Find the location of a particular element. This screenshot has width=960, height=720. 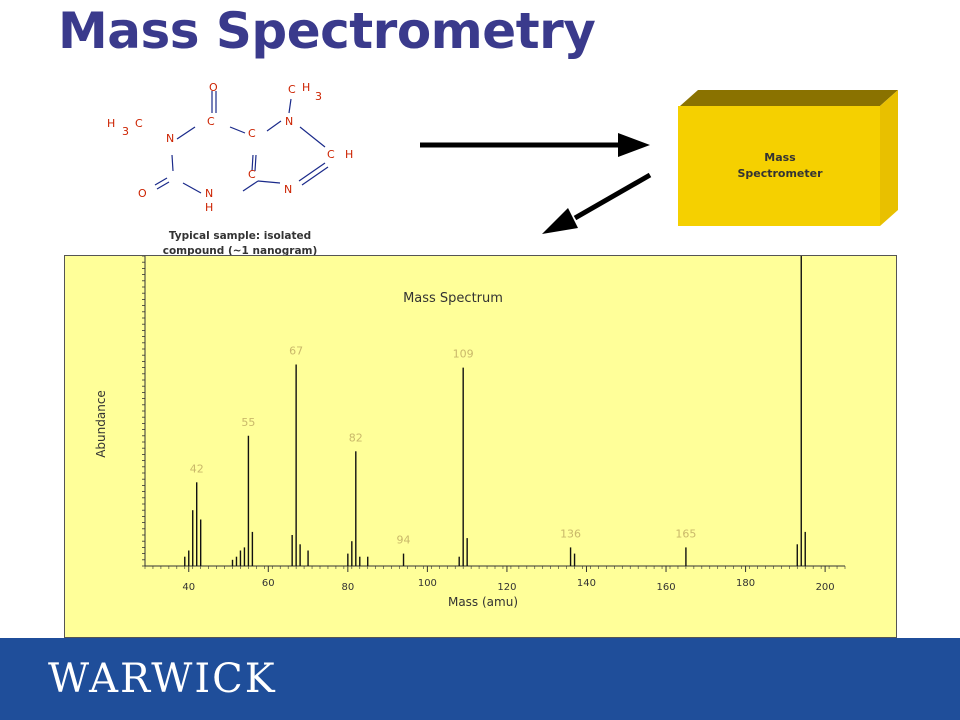

warwick-logo: WARWICK is located at coordinates (162, 679).